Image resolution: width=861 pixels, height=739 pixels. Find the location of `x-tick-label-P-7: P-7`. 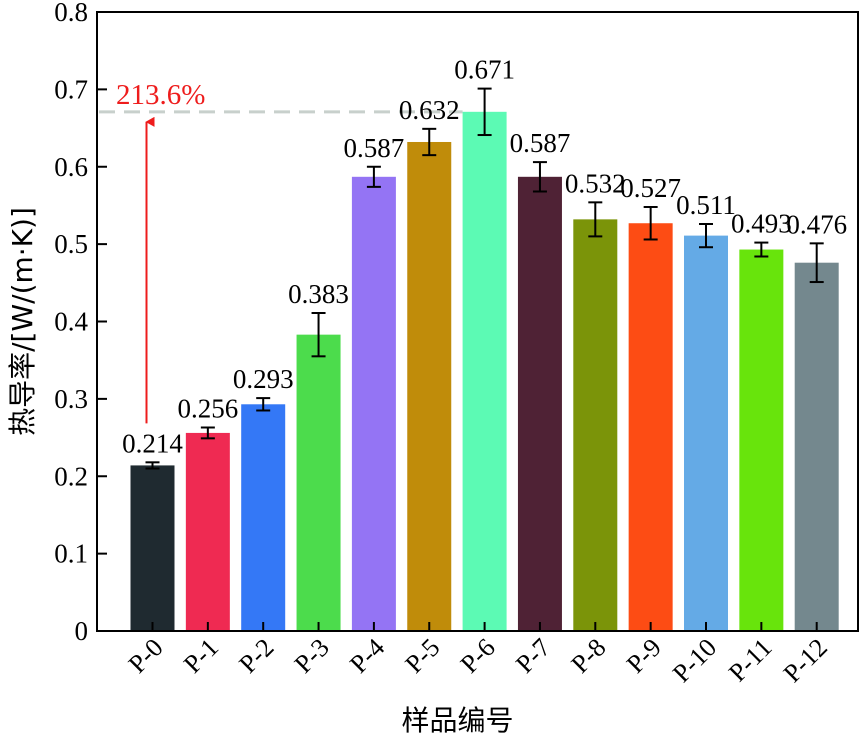

x-tick-label-P-7: P-7 is located at coordinates (533, 656).